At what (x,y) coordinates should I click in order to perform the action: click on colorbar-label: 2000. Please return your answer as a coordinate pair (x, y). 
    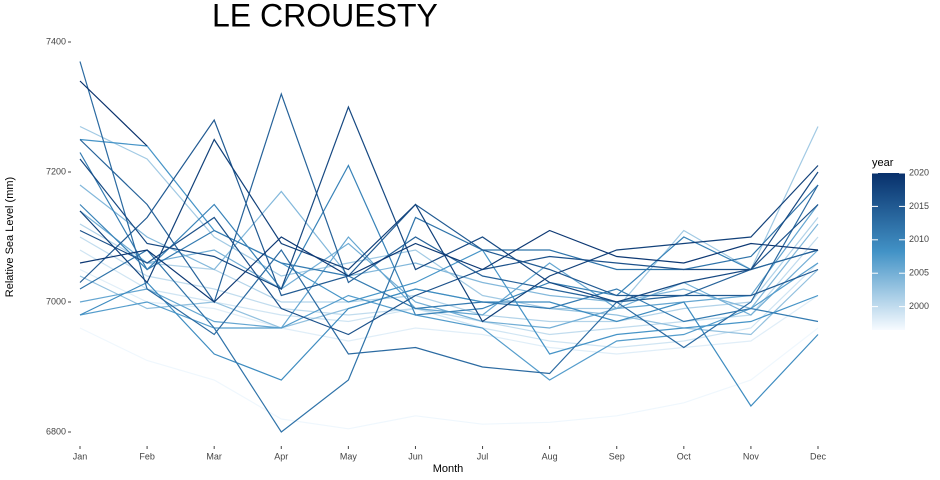
    Looking at the image, I should click on (919, 306).